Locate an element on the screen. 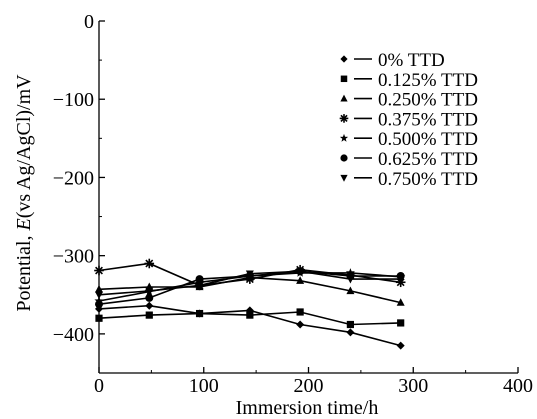 The width and height of the screenshot is (537, 419). legend-entry: 0.750% TTD is located at coordinates (409, 179).